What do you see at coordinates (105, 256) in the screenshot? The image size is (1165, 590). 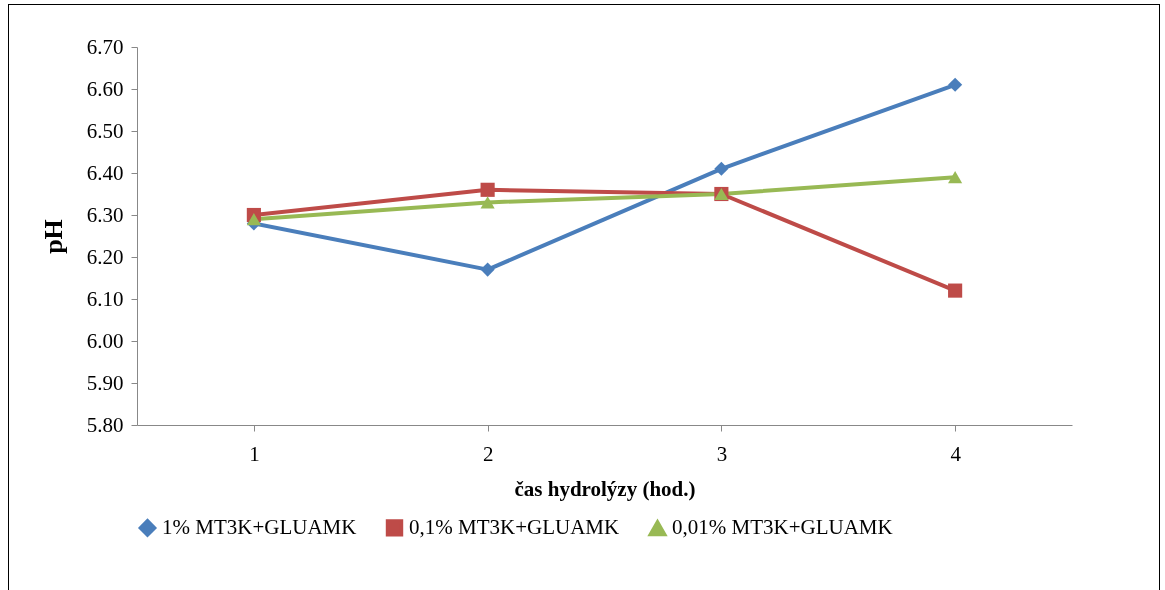 I see `y-tick-label: 6.20` at bounding box center [105, 256].